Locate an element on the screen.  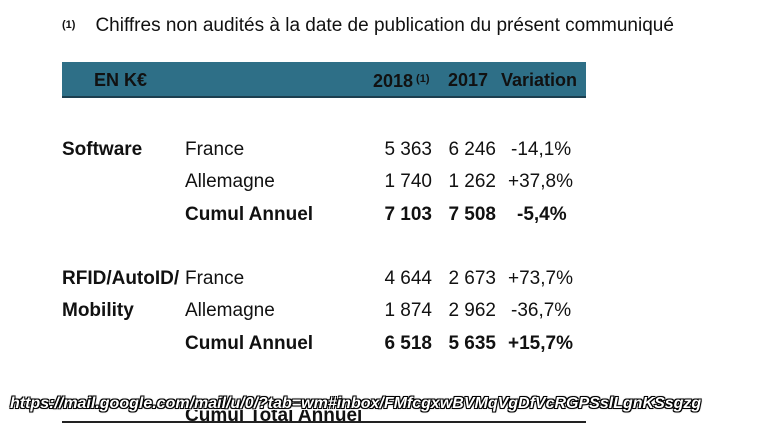
row-value-2018: 1 874 is located at coordinates (408, 310).